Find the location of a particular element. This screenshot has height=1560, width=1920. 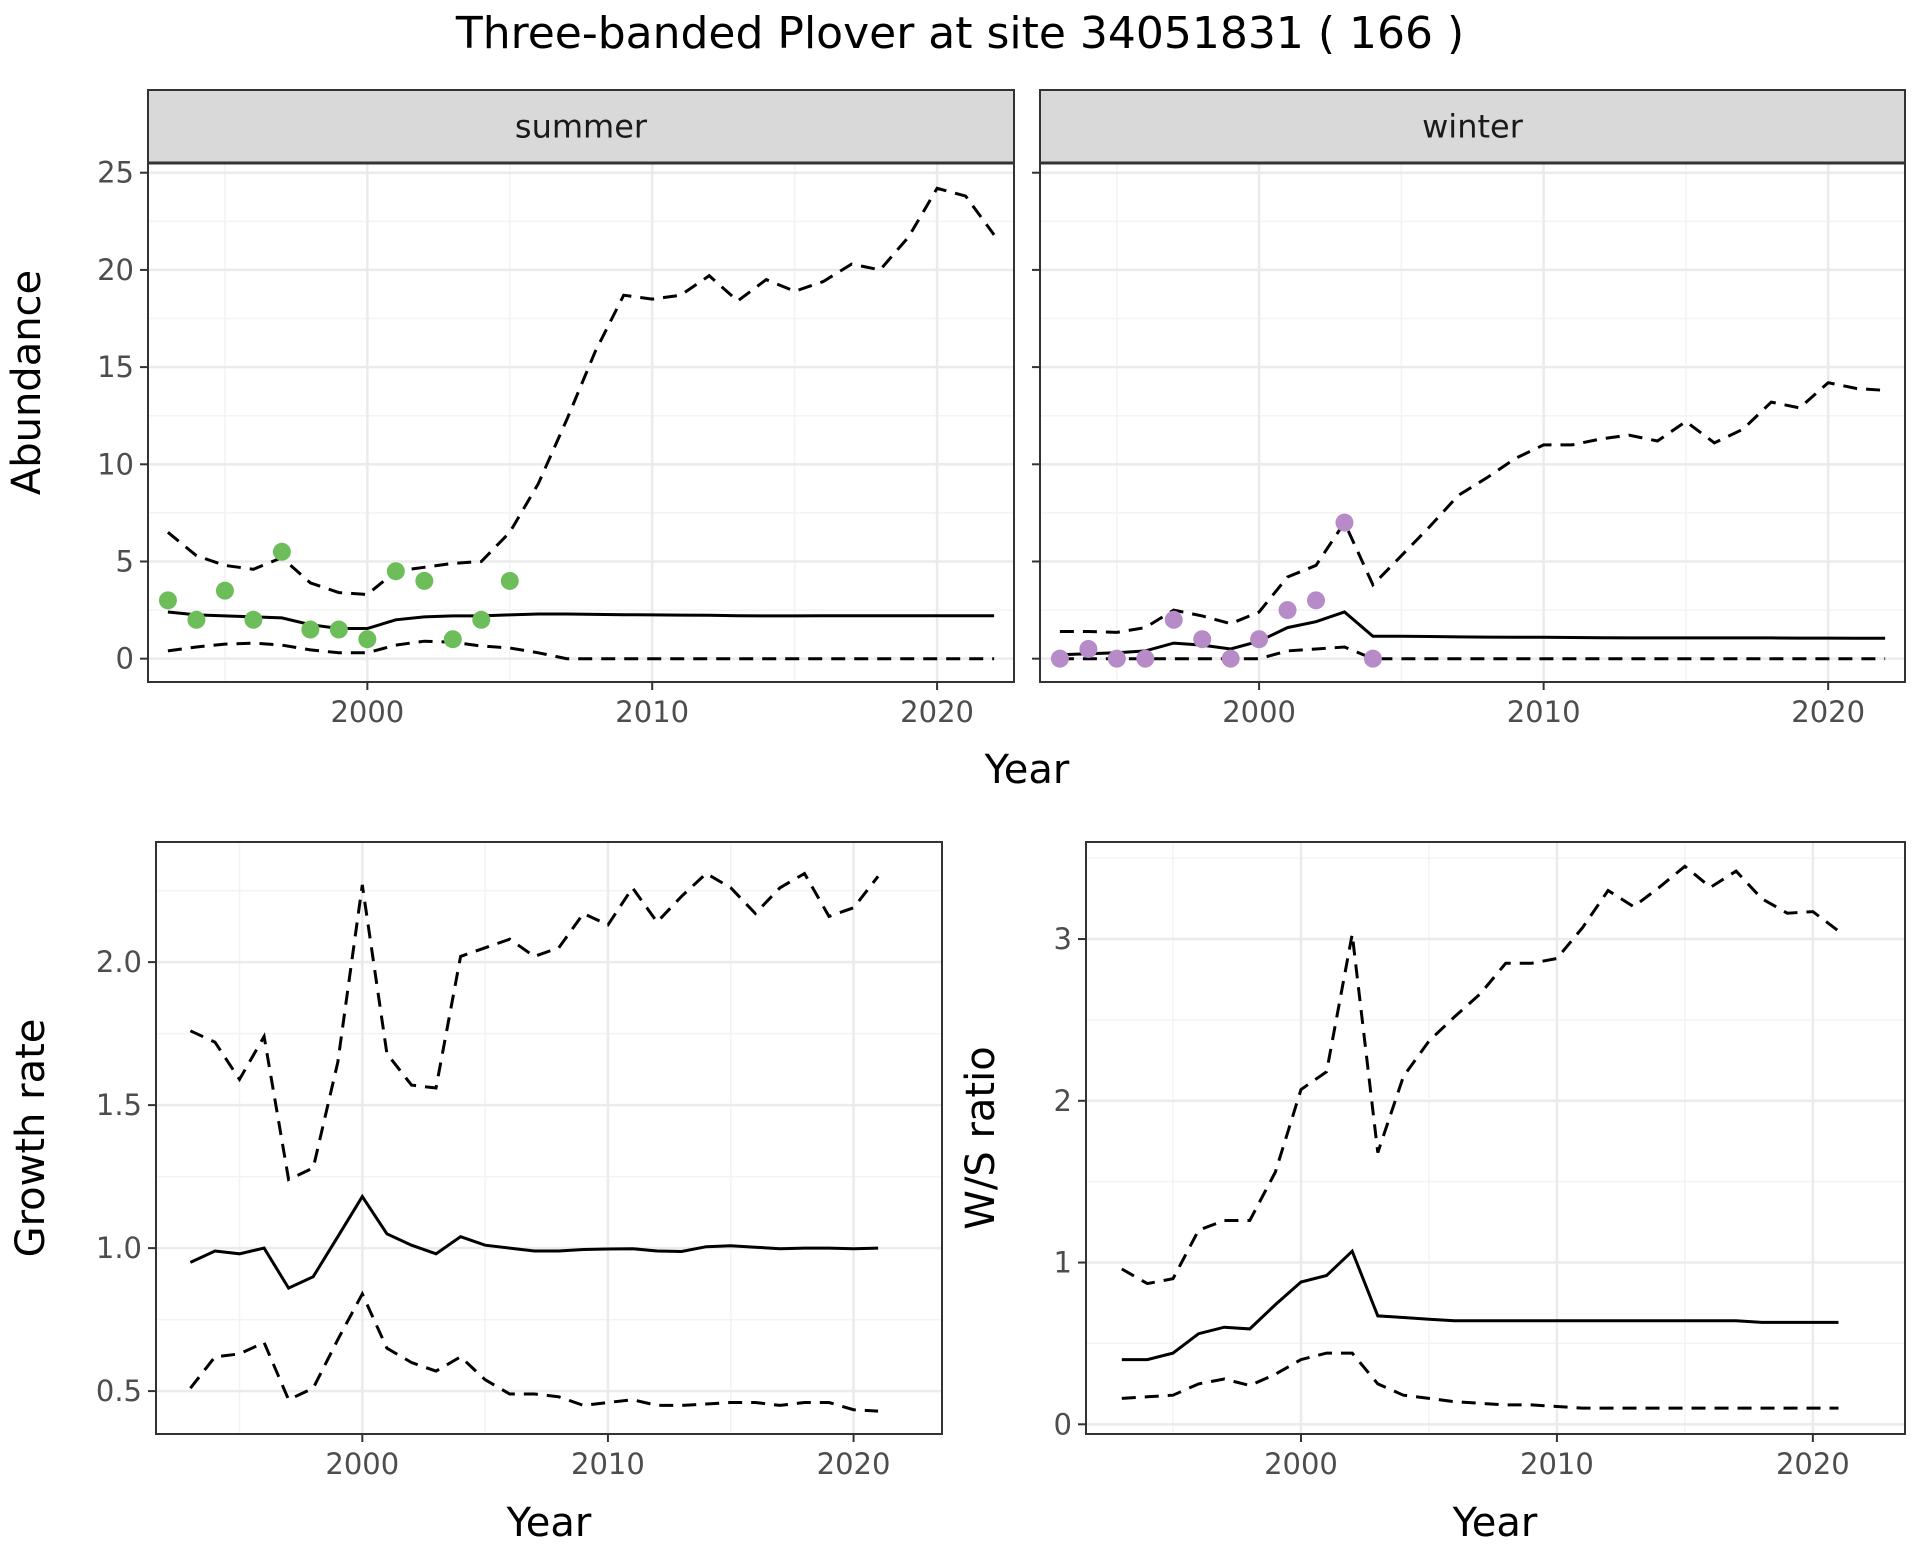

y-tick-label: 2 is located at coordinates (1063, 1101).